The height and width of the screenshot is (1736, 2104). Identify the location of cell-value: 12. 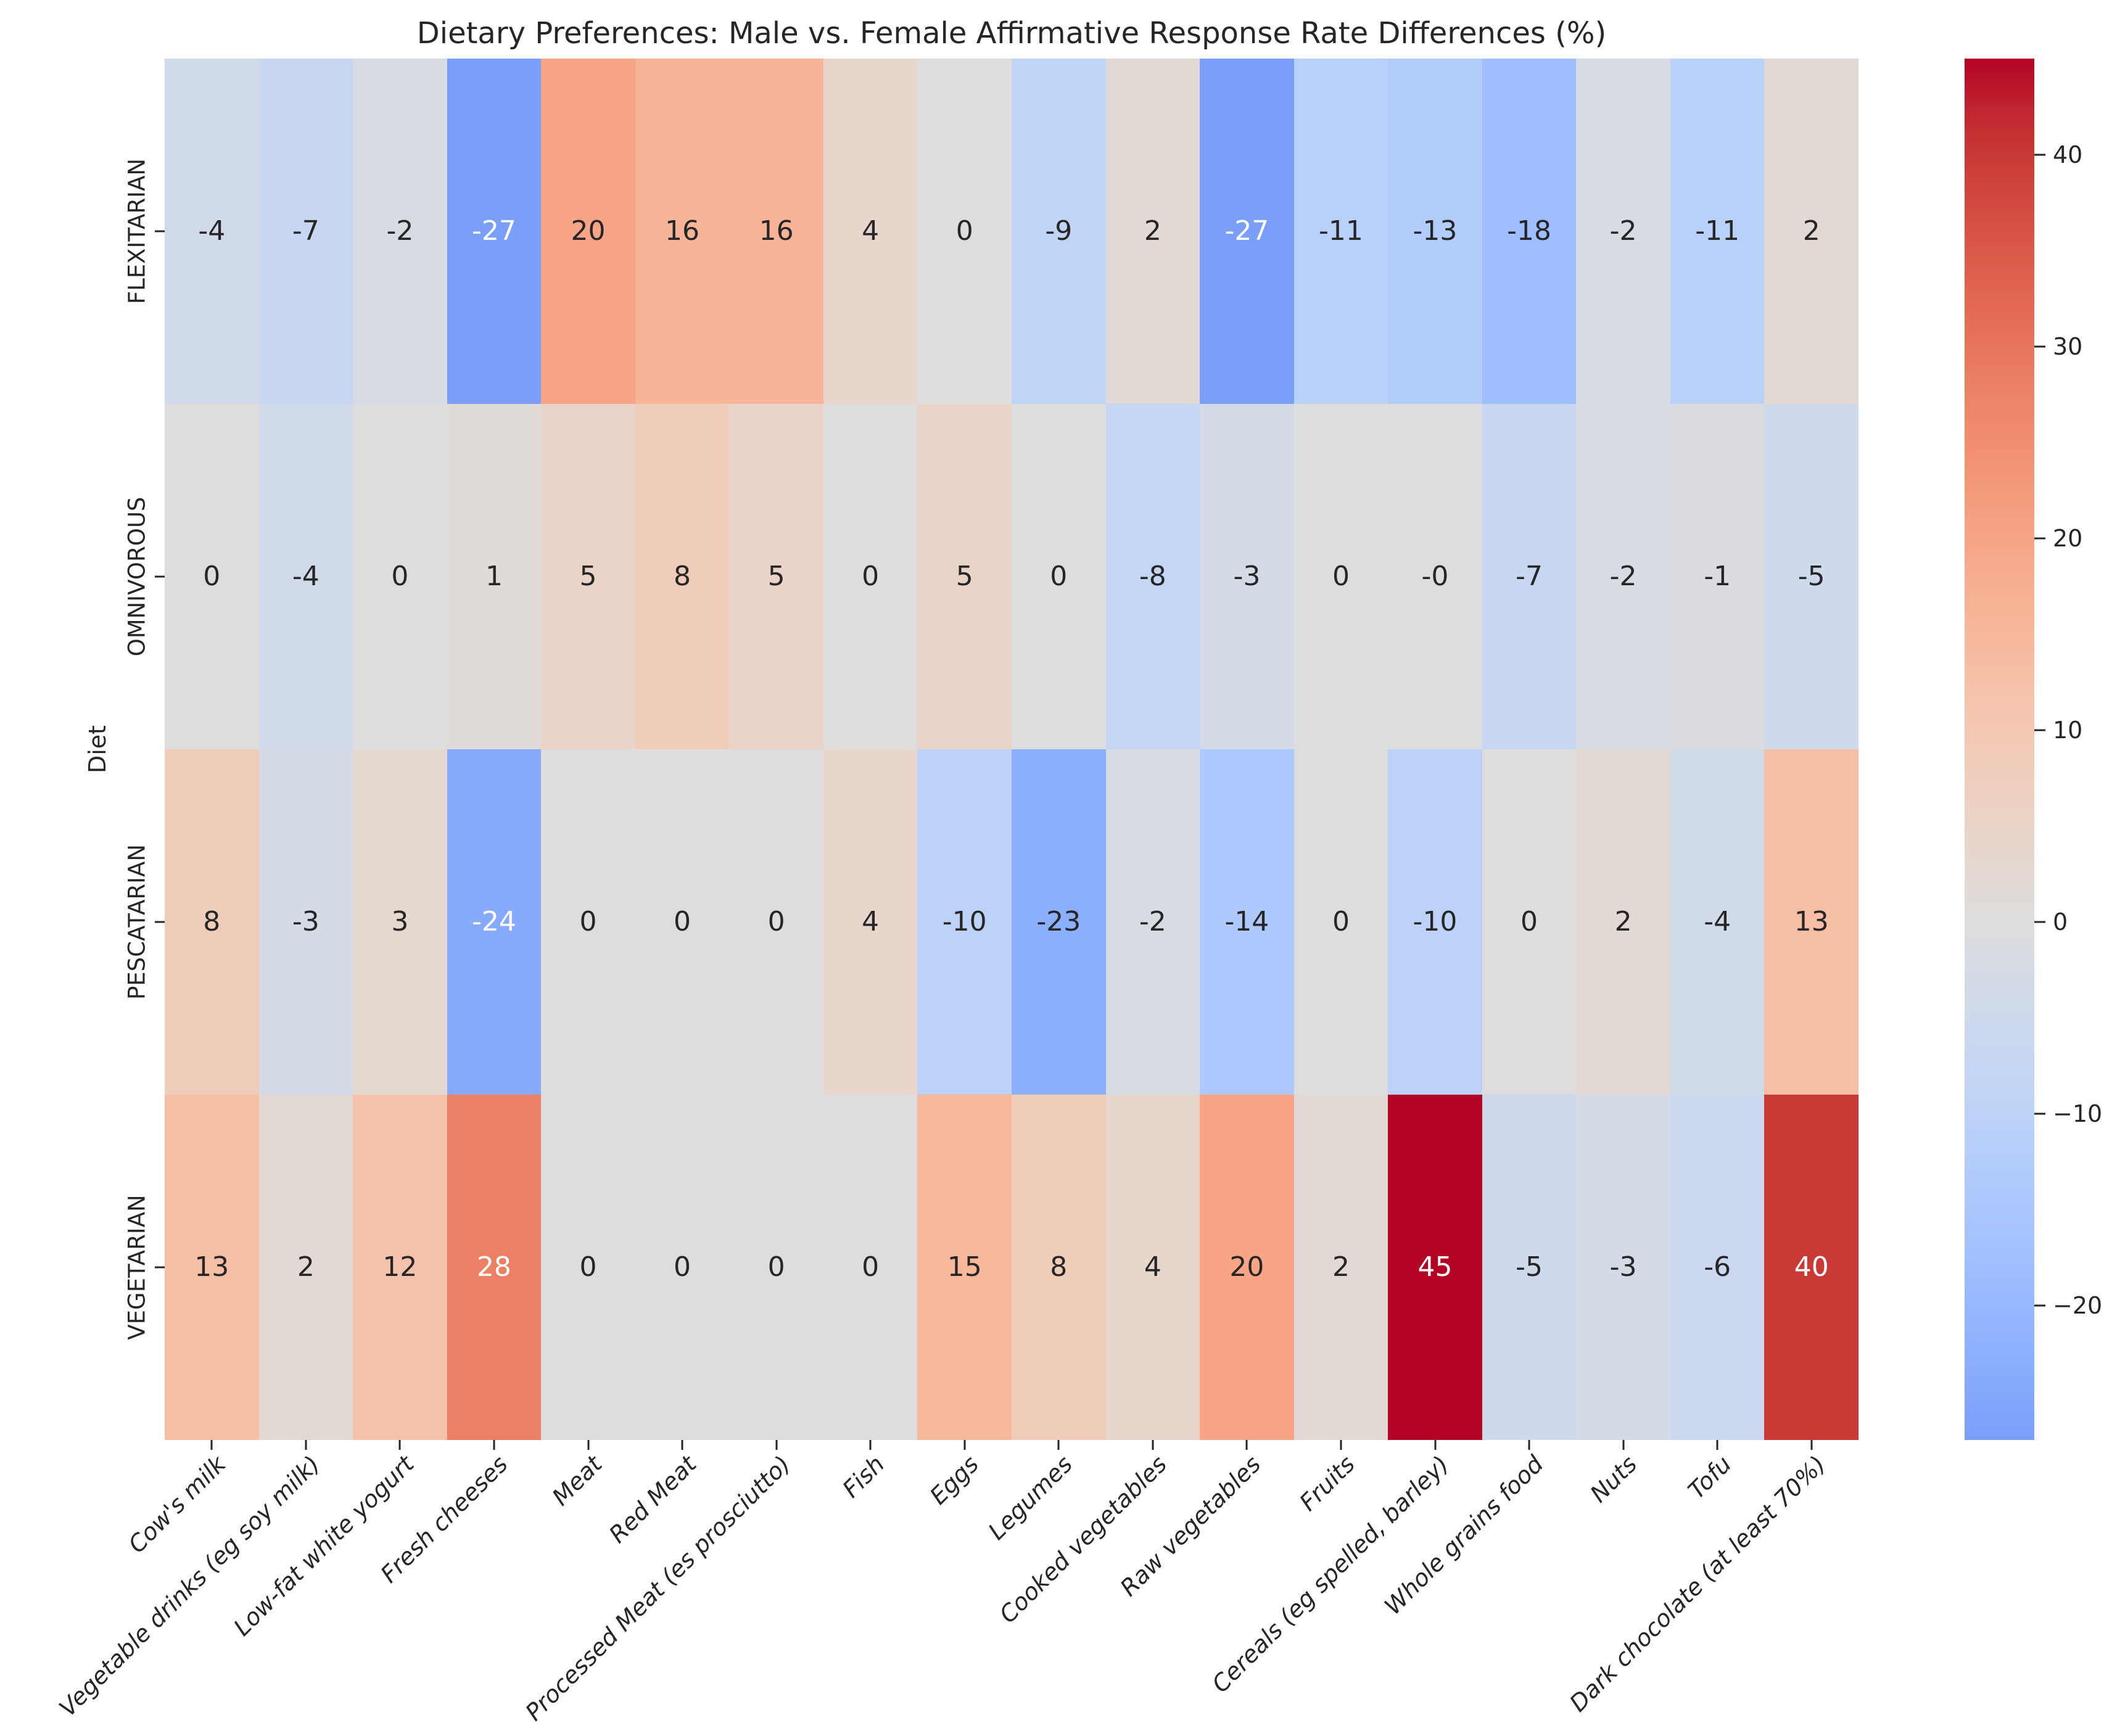
(400, 1267).